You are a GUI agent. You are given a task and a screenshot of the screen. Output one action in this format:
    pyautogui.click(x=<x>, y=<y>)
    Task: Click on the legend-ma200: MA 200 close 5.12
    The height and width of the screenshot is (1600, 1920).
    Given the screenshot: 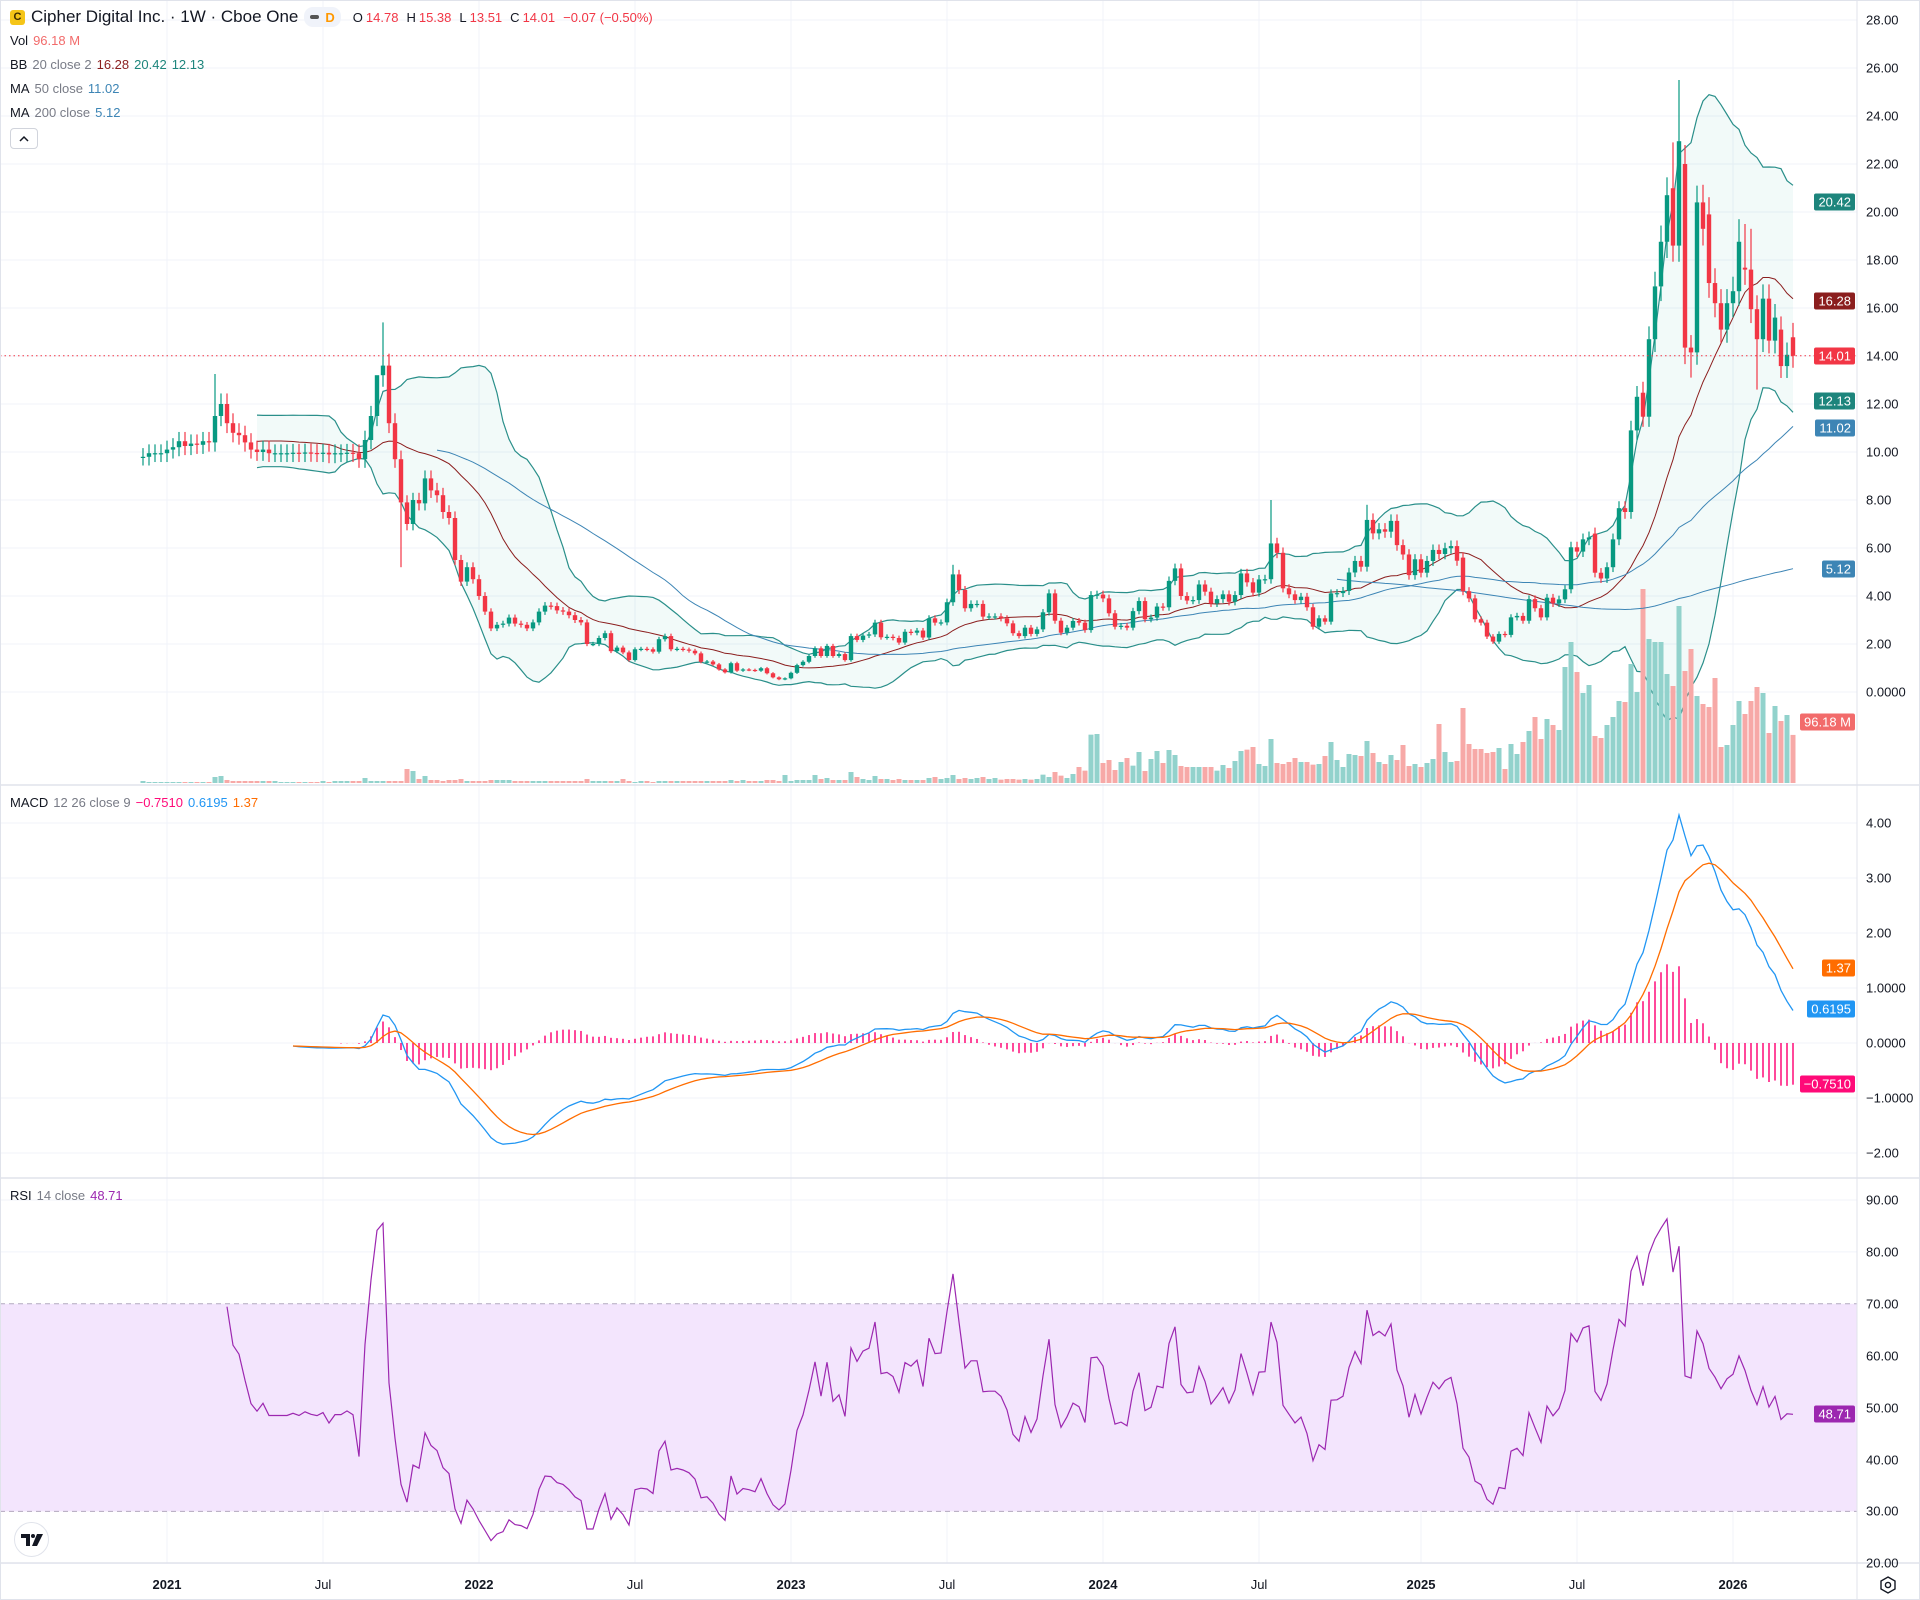 What is the action you would take?
    pyautogui.click(x=65, y=112)
    